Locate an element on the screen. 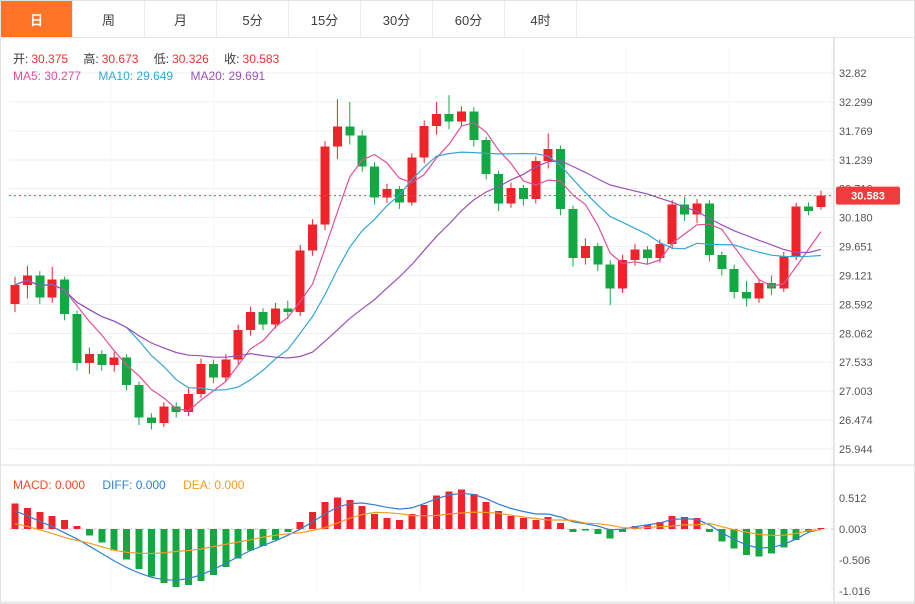  tab-4时: 4时 is located at coordinates (541, 19).